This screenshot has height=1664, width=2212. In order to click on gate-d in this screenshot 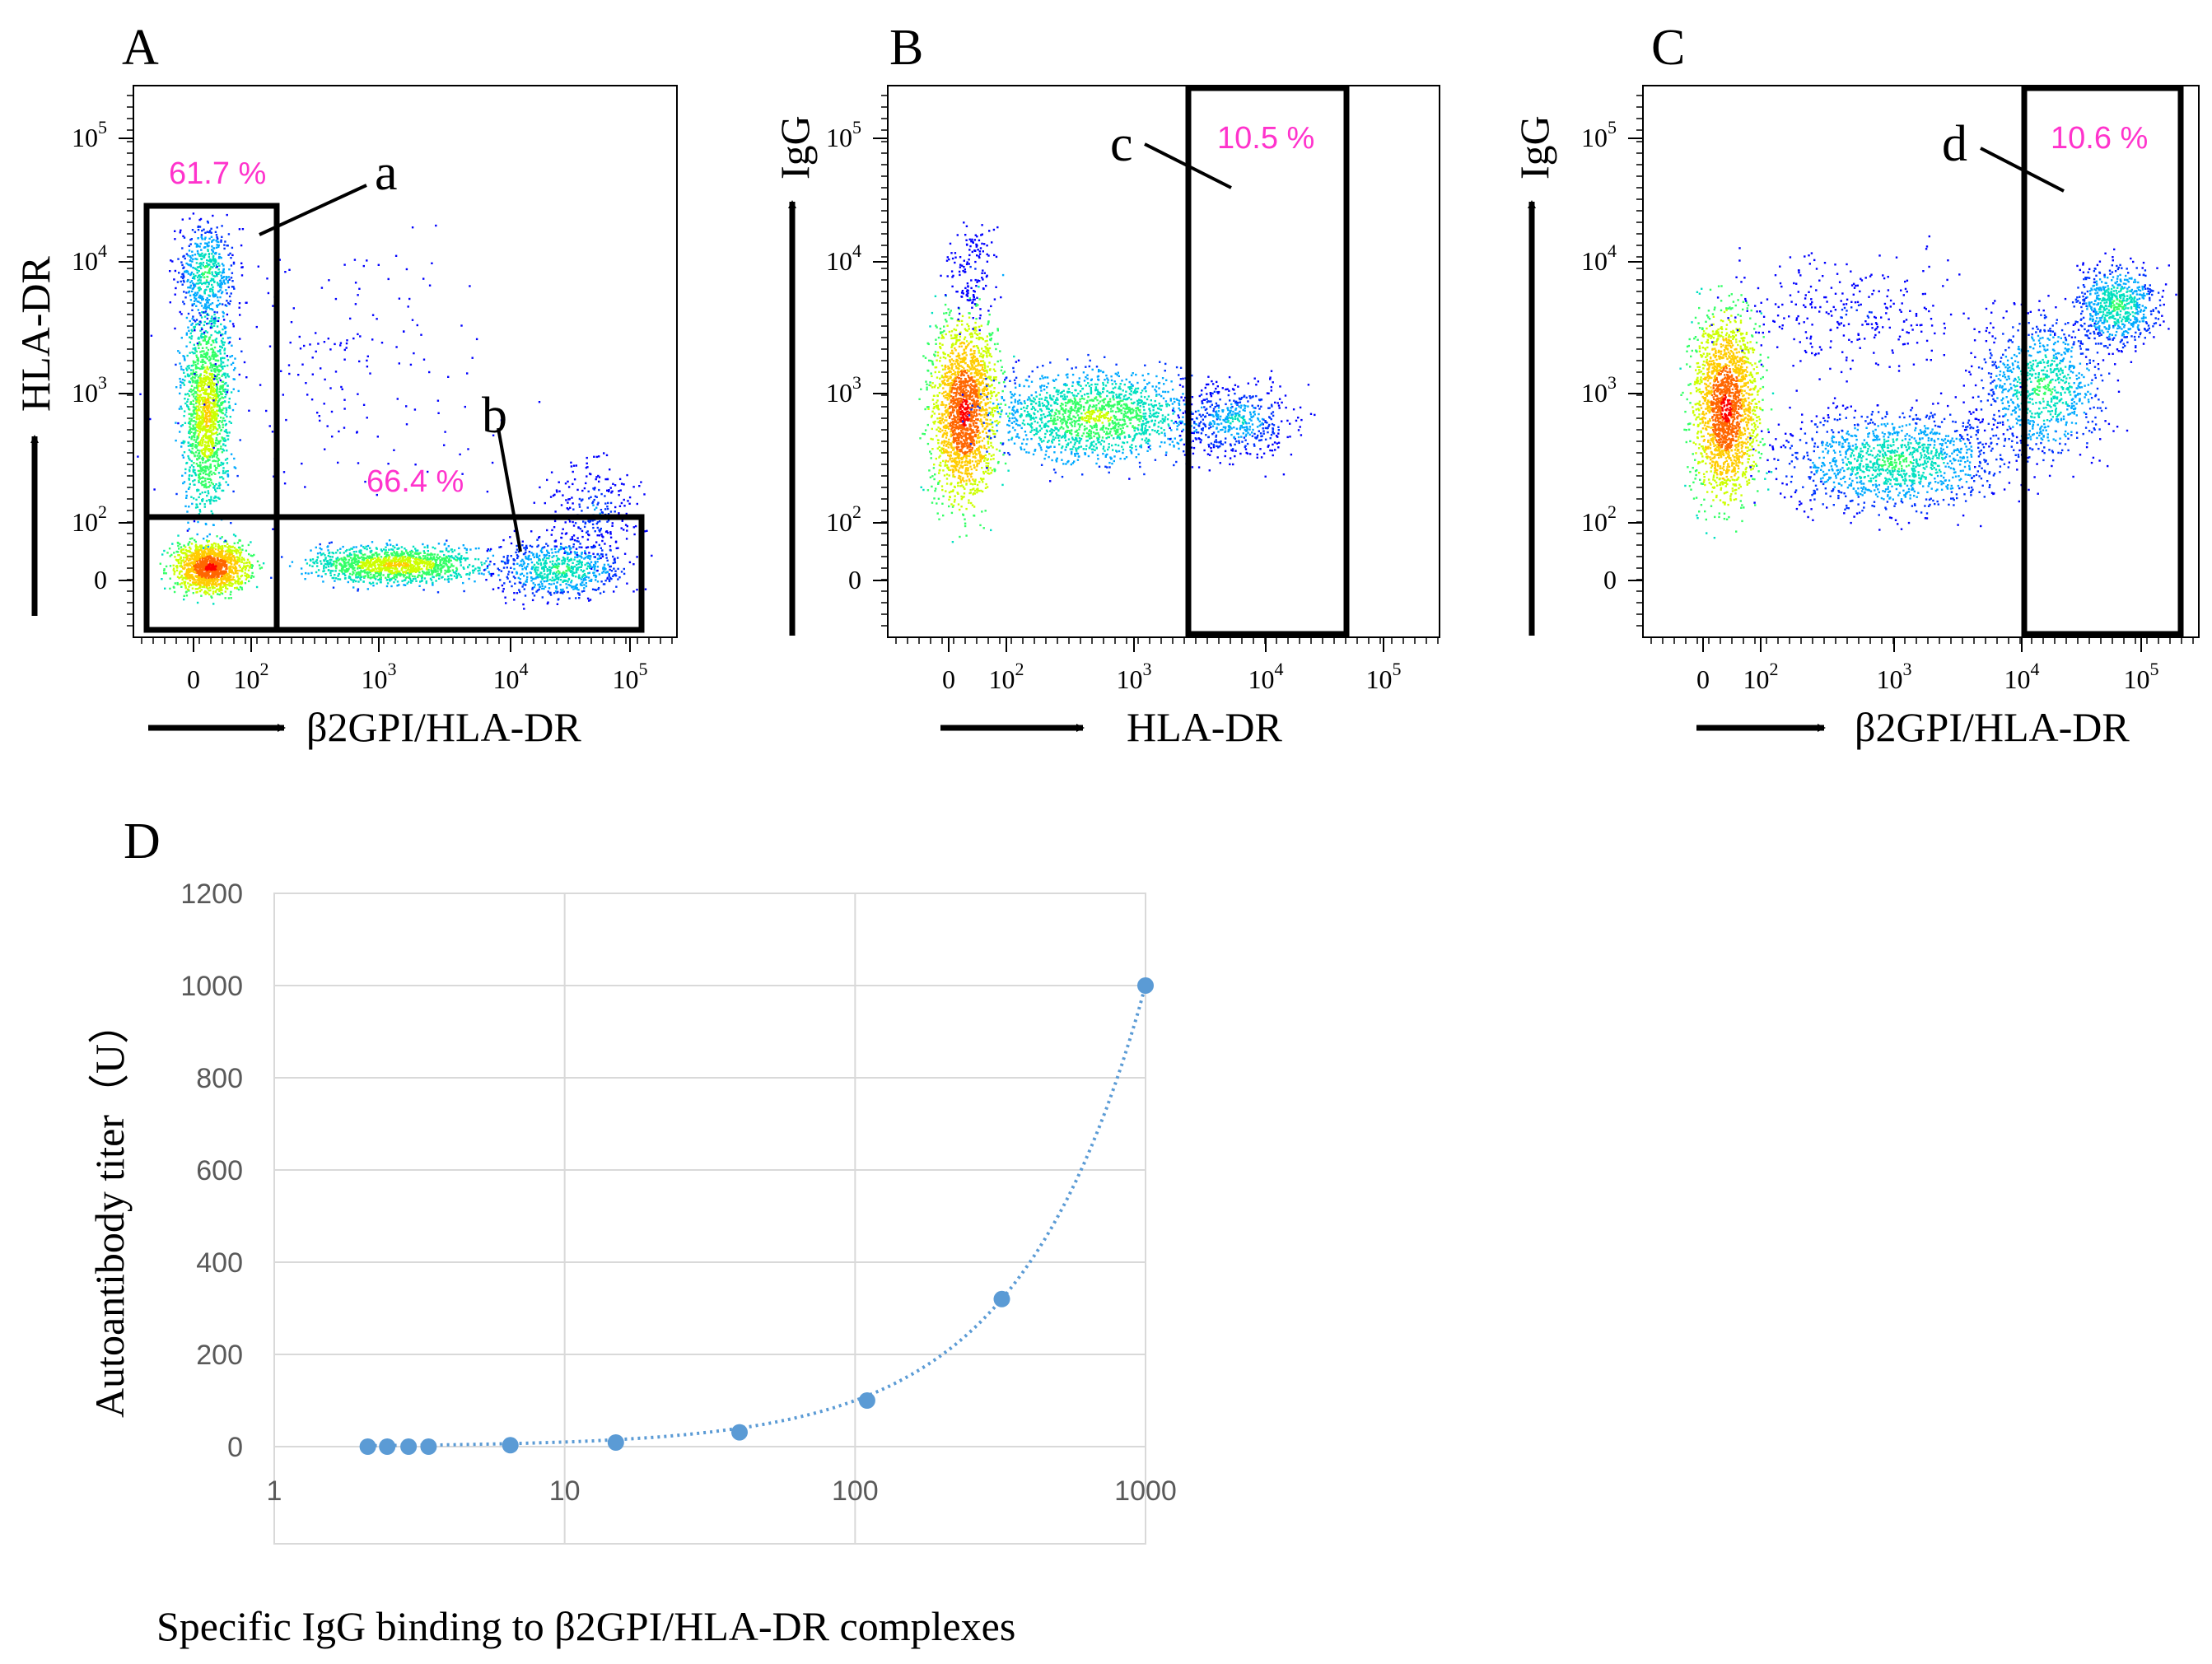, I will do `click(2102, 361)`.